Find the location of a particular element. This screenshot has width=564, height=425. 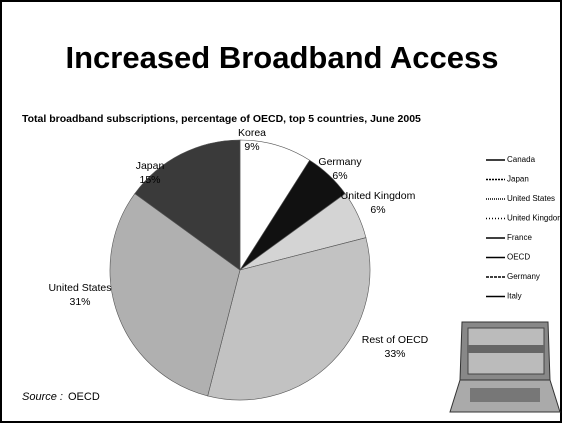

slice-label: Rest of OECD is located at coordinates (395, 340).